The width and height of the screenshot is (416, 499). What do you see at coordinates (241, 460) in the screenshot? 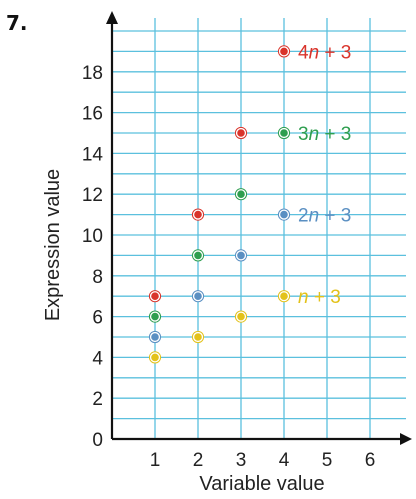
I see `x-tick-label: 3` at bounding box center [241, 460].